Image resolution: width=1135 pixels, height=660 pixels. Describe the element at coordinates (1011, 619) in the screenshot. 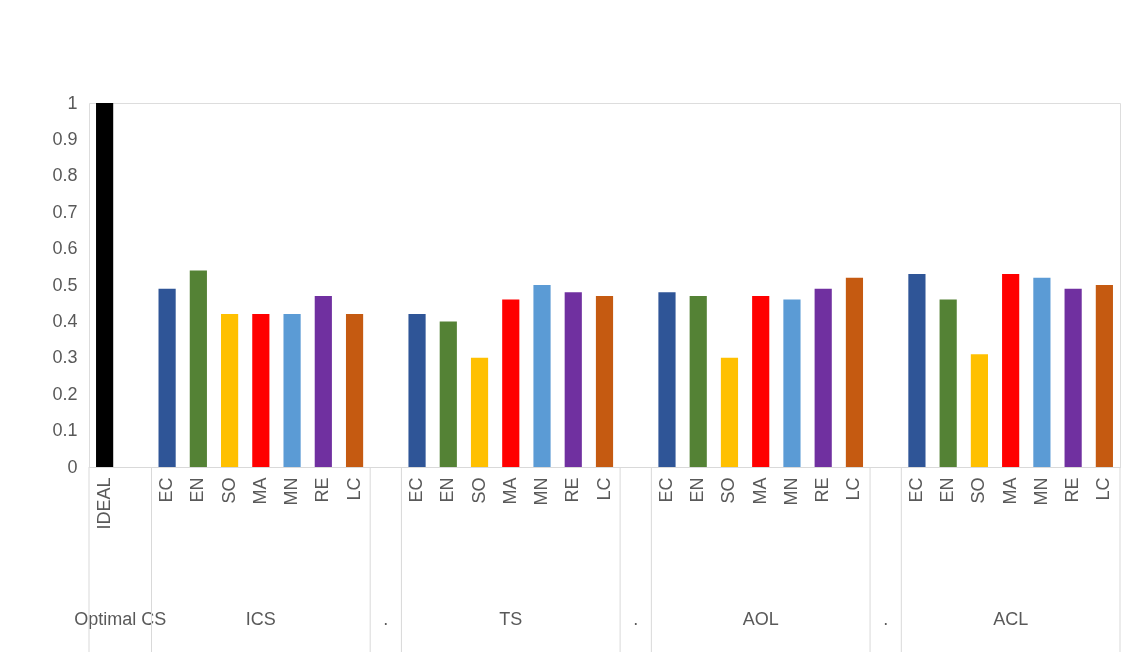

I see `text: ACL` at that location.